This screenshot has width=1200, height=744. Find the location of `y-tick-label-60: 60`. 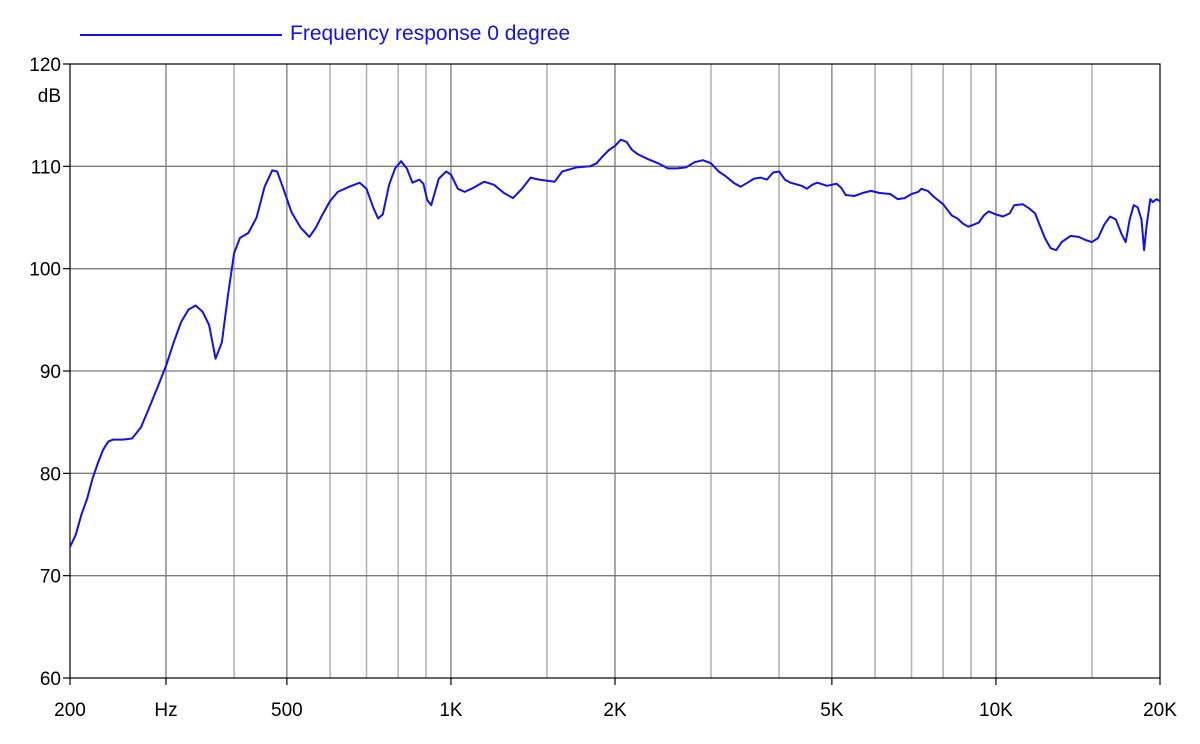

y-tick-label-60: 60 is located at coordinates (50, 679).